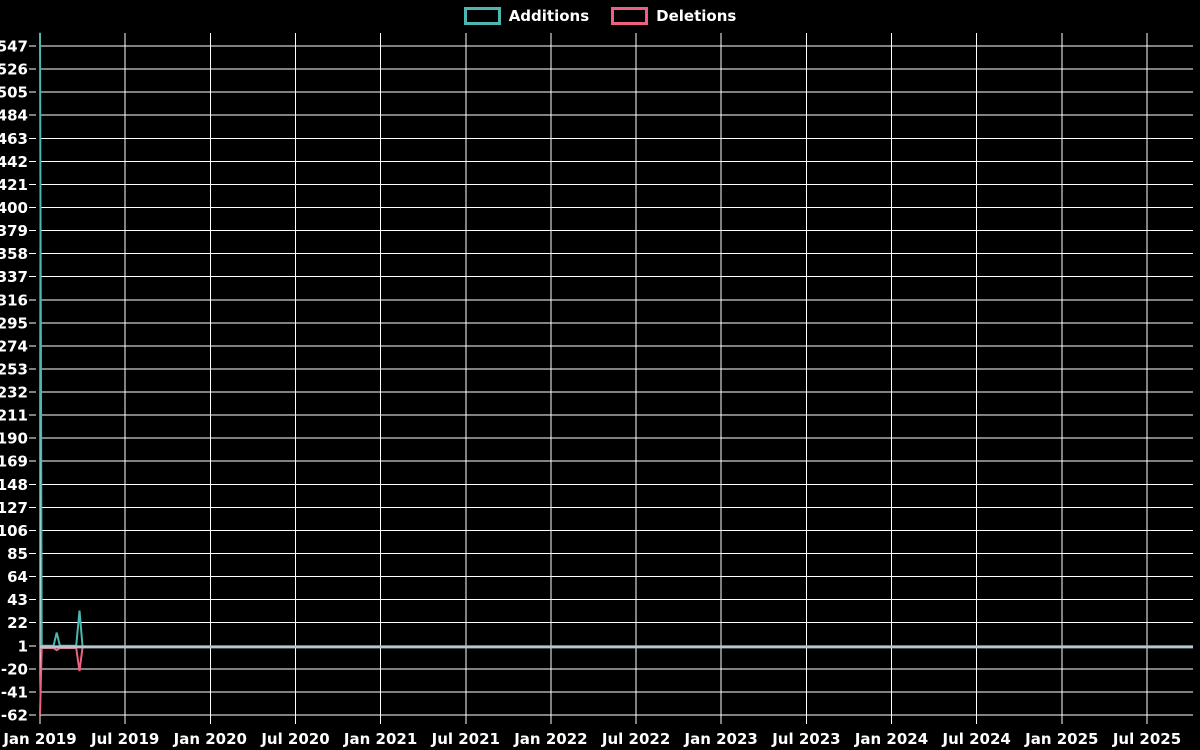  I want to click on y-axis-label: 253, so click(14, 370).